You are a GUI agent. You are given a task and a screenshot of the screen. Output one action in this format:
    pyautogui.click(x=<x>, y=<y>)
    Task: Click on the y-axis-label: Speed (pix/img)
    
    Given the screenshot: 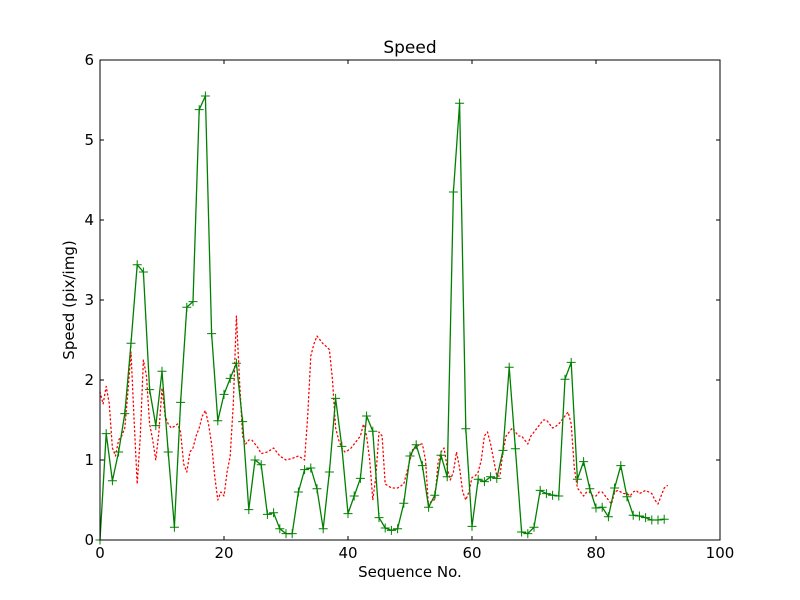 What is the action you would take?
    pyautogui.click(x=69, y=299)
    